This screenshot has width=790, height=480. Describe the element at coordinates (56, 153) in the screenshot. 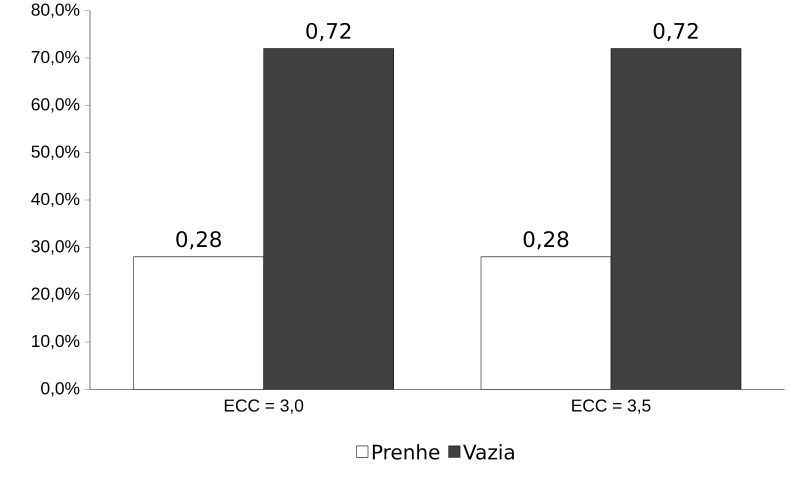

I see `y-tick-label: 50,0%` at that location.